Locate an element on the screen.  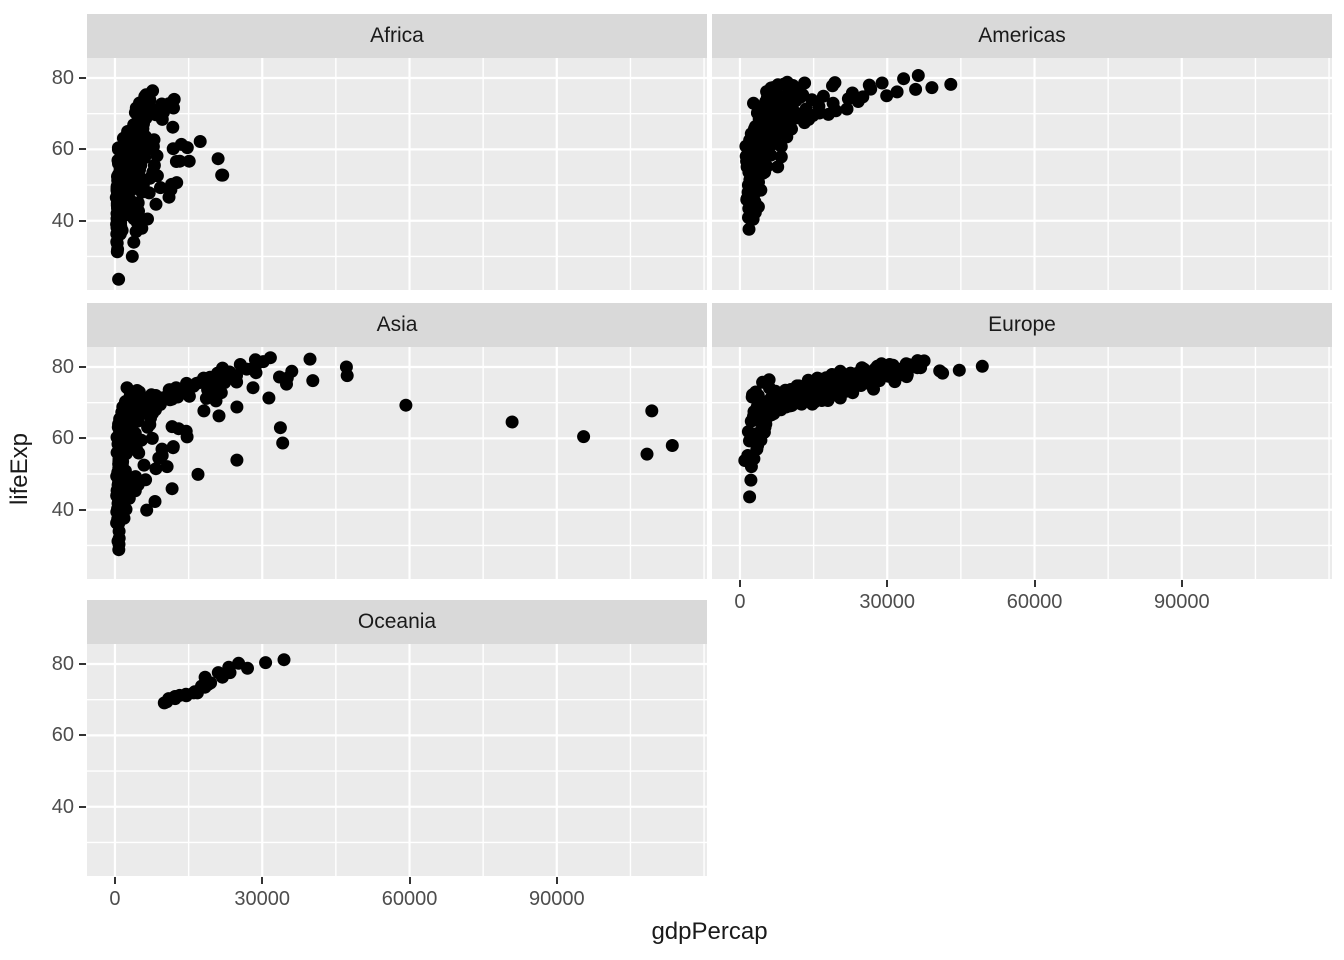
facet-strip-oceania: Oceania is located at coordinates (397, 622).